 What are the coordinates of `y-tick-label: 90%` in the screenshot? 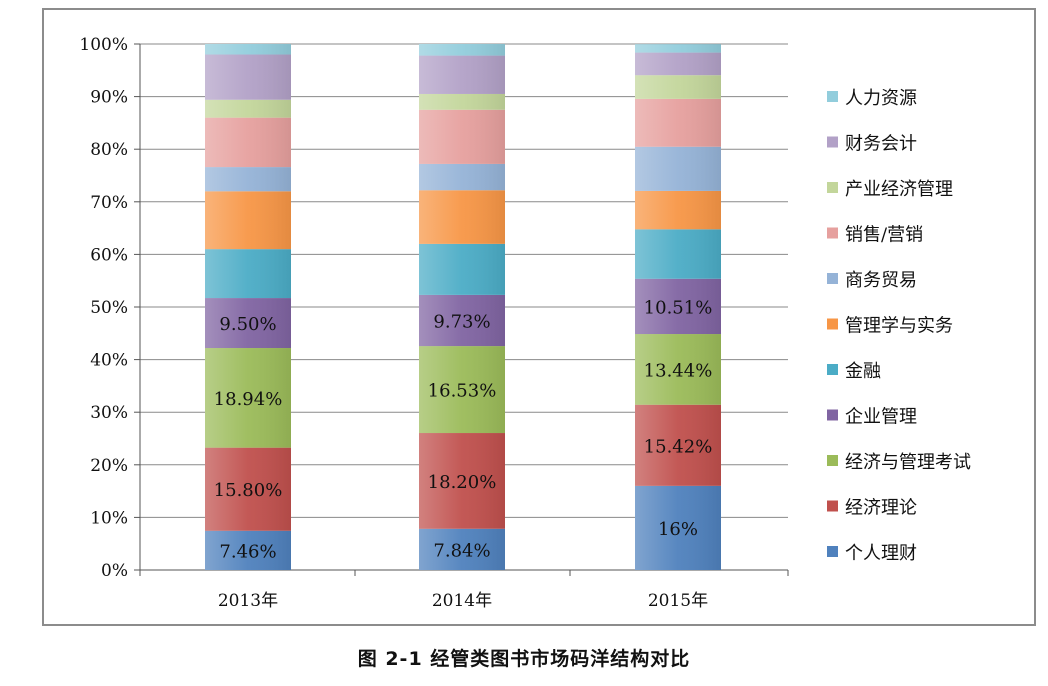 It's located at (109, 98).